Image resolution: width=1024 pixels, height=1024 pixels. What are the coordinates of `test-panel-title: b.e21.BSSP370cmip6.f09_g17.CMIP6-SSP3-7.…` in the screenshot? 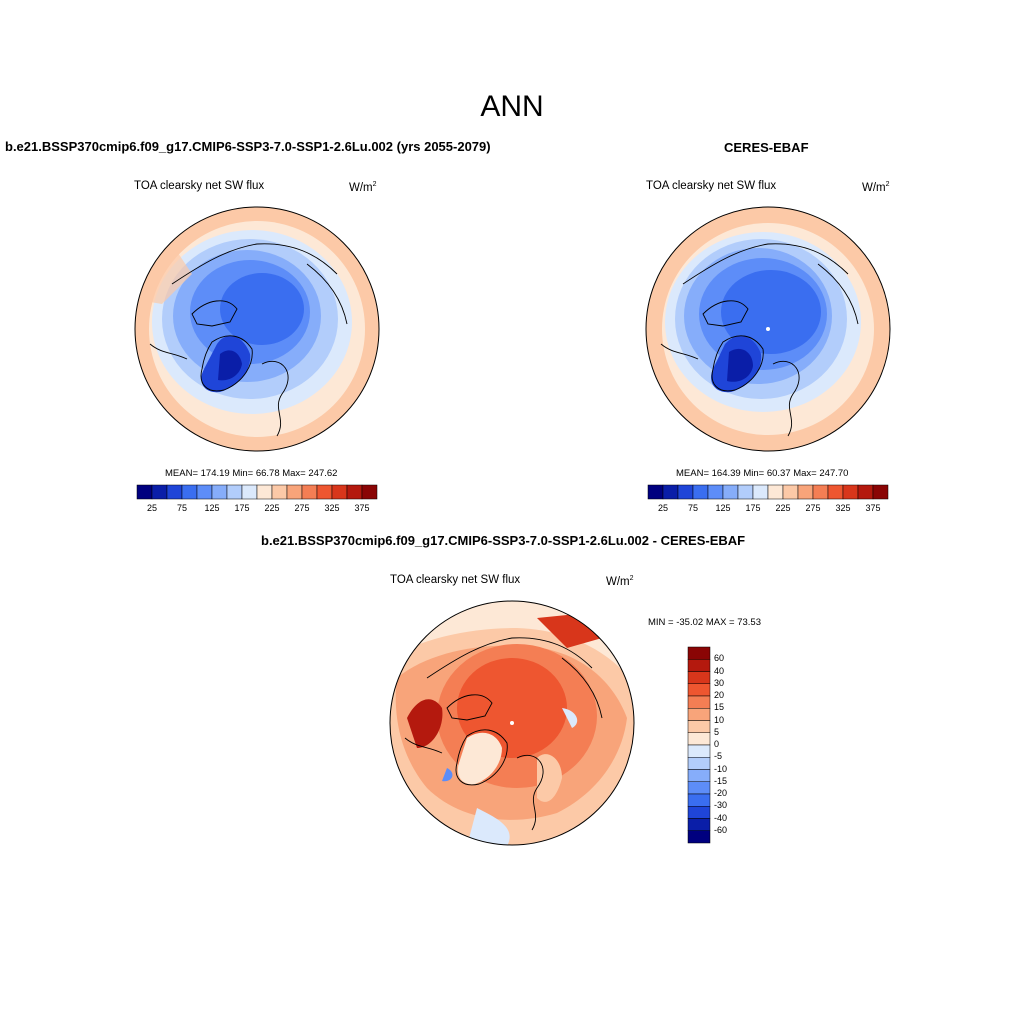 It's located at (248, 146).